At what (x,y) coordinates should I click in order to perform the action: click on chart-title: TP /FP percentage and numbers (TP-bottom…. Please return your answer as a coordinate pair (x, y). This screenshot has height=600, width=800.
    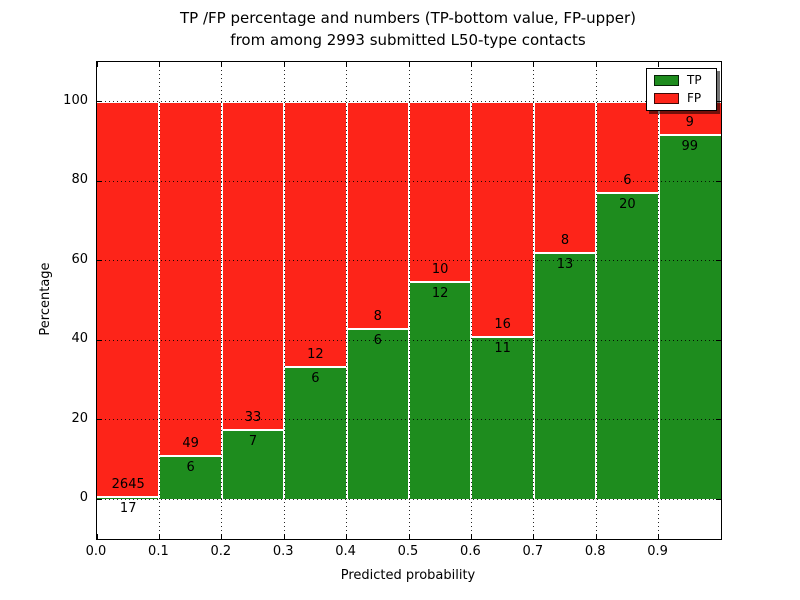
    Looking at the image, I should click on (408, 29).